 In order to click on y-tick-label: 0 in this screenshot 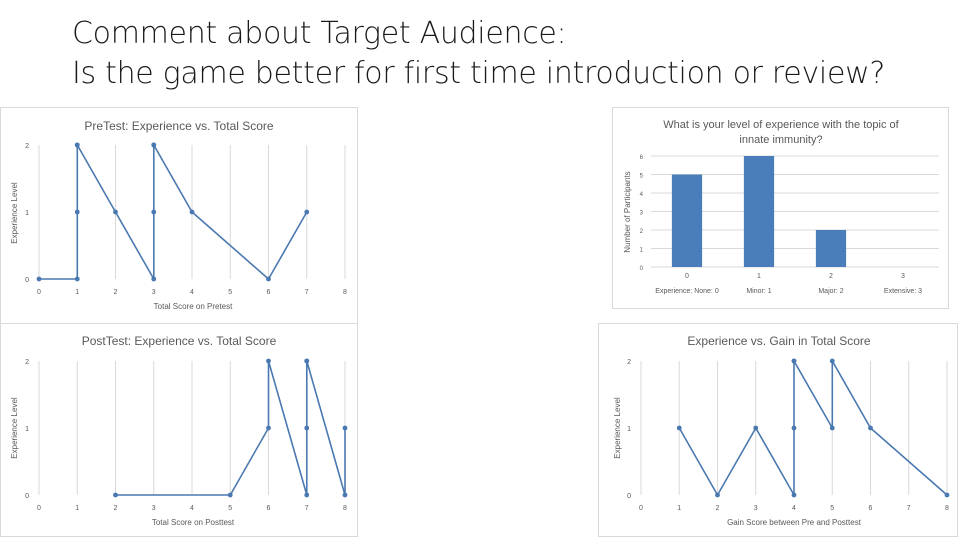, I will do `click(27, 496)`.